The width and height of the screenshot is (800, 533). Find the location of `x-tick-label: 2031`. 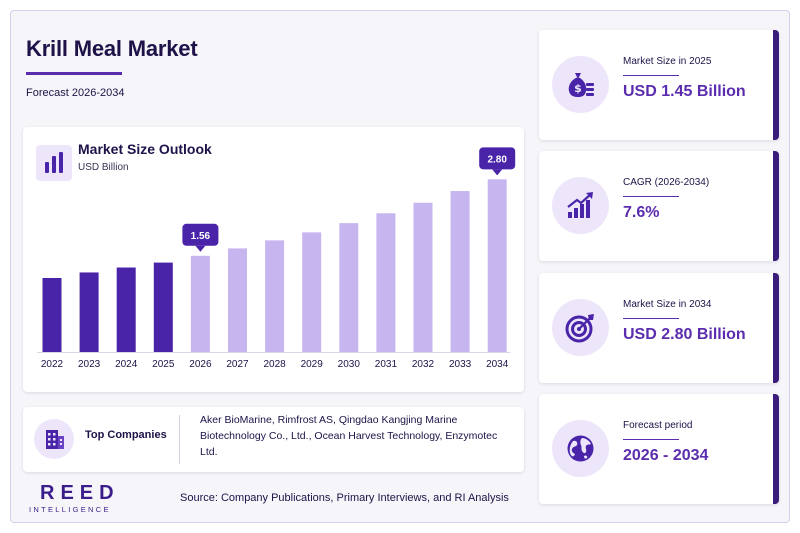

x-tick-label: 2031 is located at coordinates (386, 364).